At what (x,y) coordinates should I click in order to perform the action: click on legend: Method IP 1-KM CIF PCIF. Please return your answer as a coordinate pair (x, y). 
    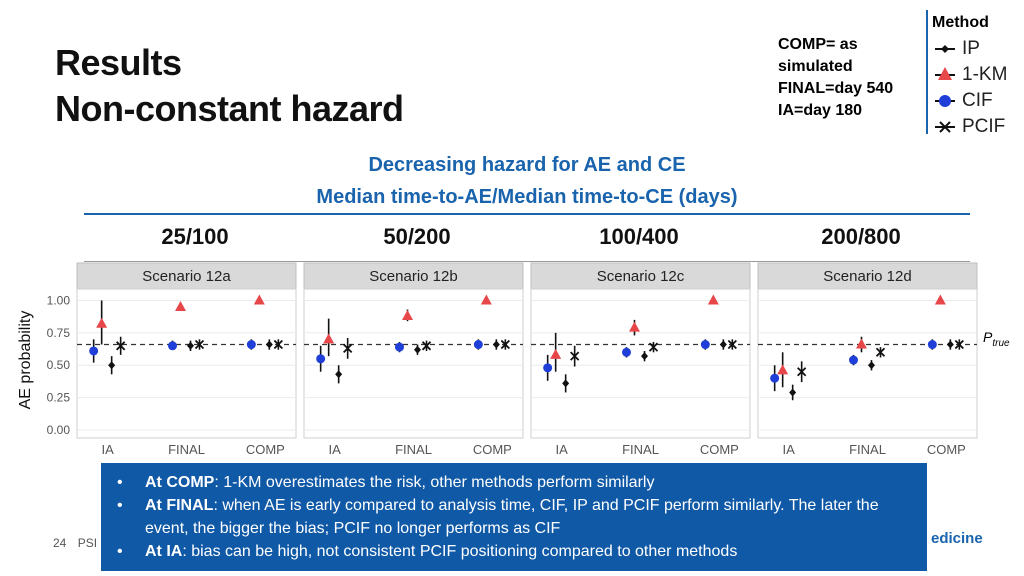
    Looking at the image, I should click on (974, 75).